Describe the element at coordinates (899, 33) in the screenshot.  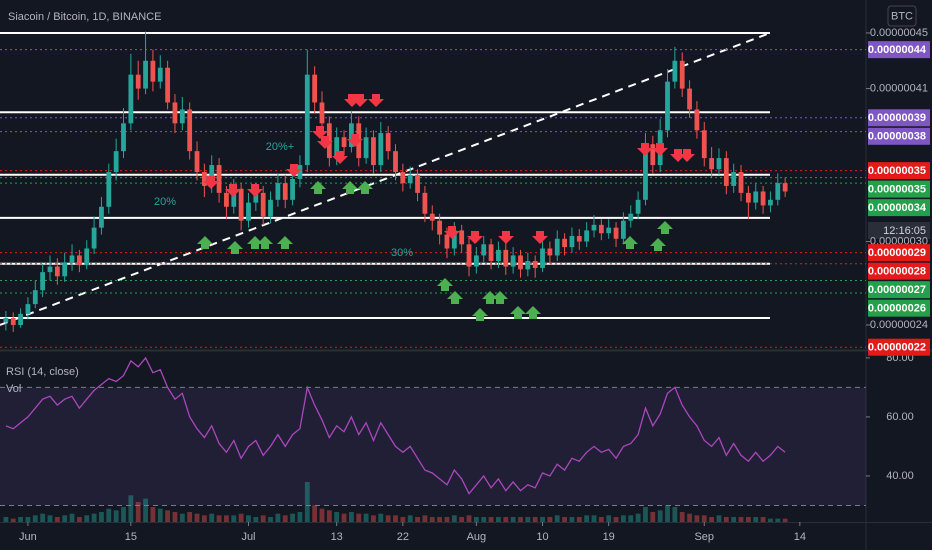
I see `y-tick-label: 0.00000045` at that location.